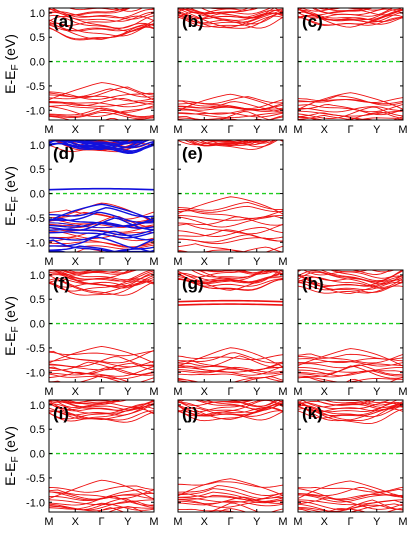 The image size is (415, 542). I want to click on y-tick-label: 0.0, so click(37, 325).